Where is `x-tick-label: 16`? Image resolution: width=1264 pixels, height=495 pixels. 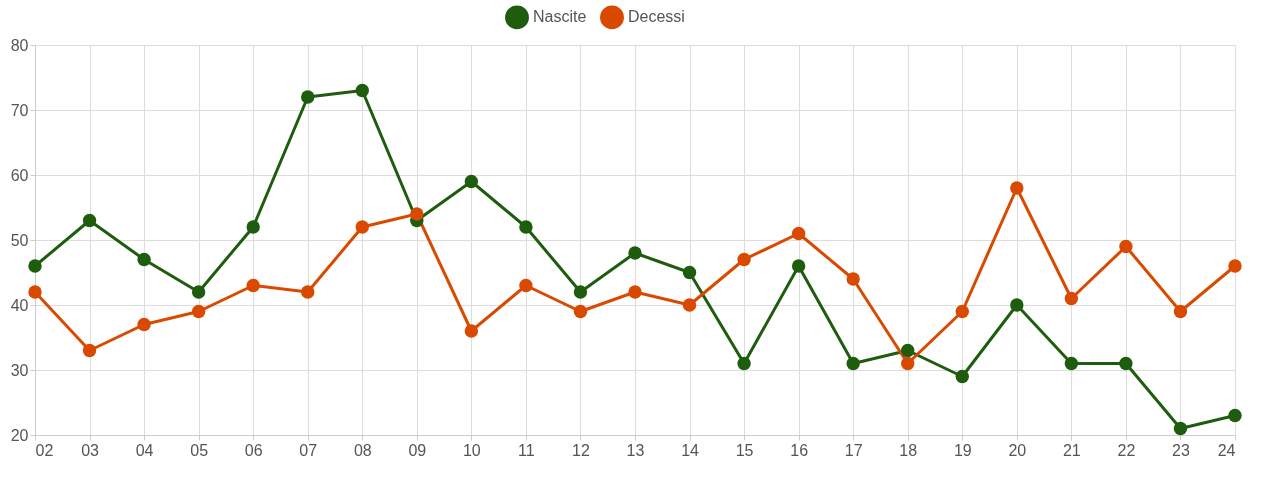 x-tick-label: 16 is located at coordinates (799, 450).